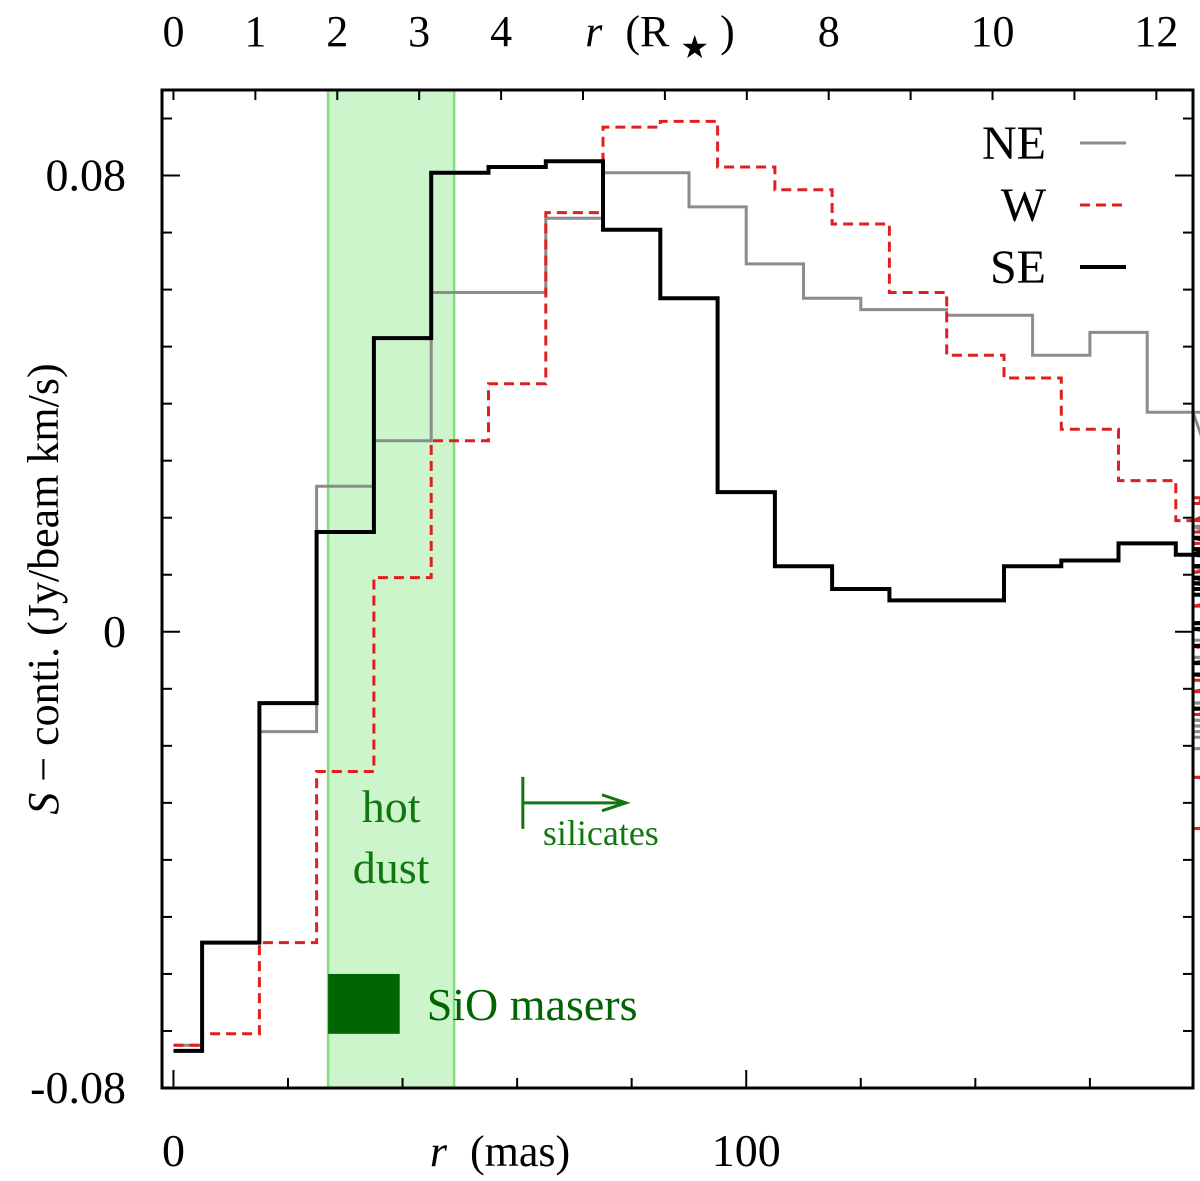  I want to click on legend-label-se: SE, so click(1018, 267).